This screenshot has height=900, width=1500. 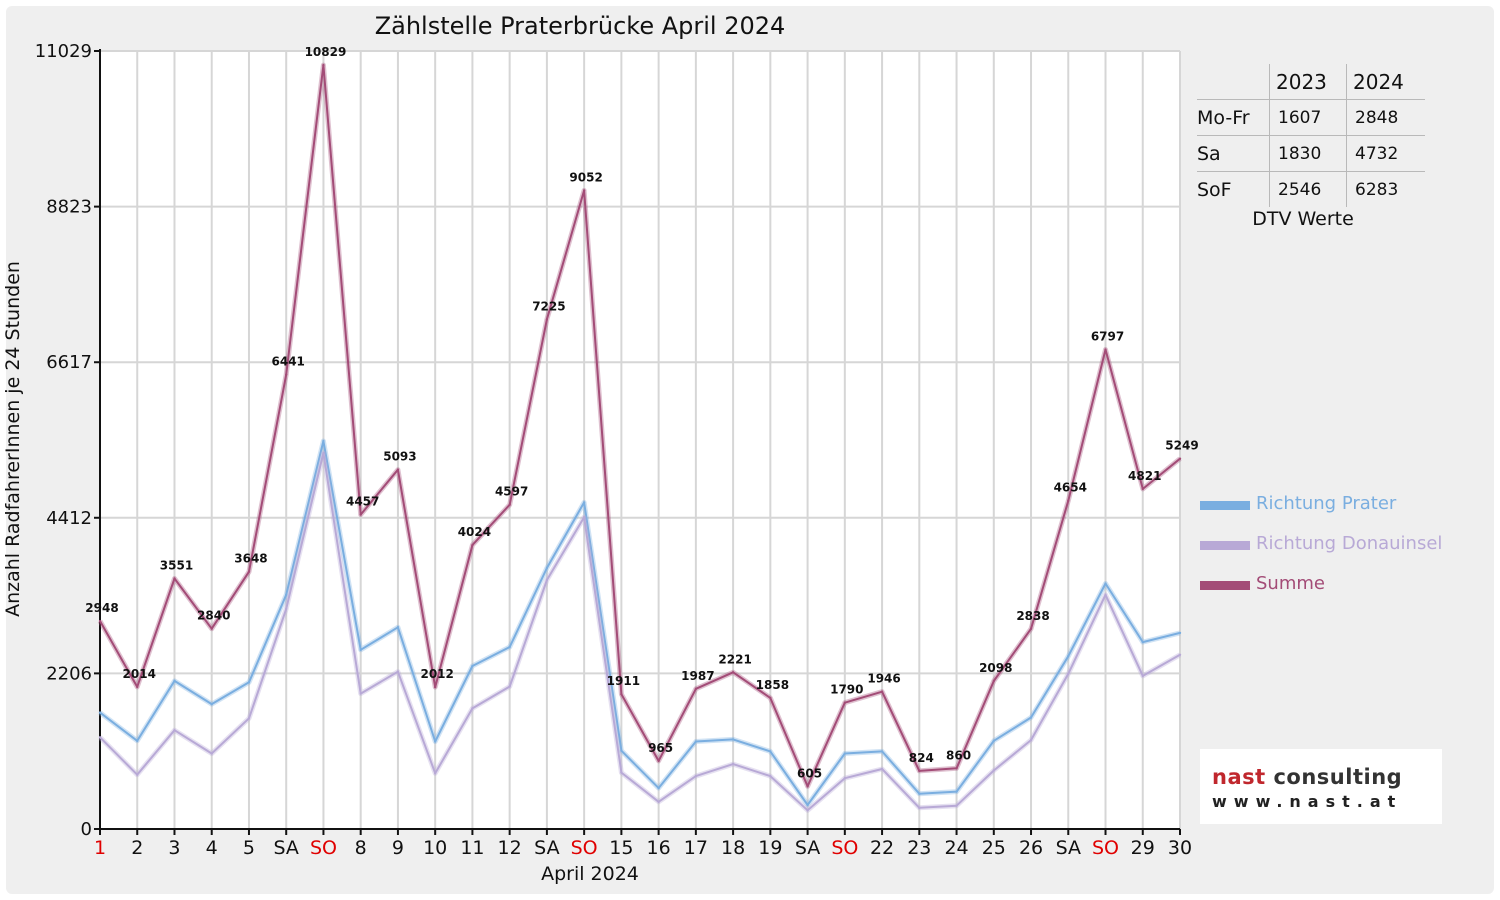 What do you see at coordinates (958, 755) in the screenshot?
I see `data-label: 860` at bounding box center [958, 755].